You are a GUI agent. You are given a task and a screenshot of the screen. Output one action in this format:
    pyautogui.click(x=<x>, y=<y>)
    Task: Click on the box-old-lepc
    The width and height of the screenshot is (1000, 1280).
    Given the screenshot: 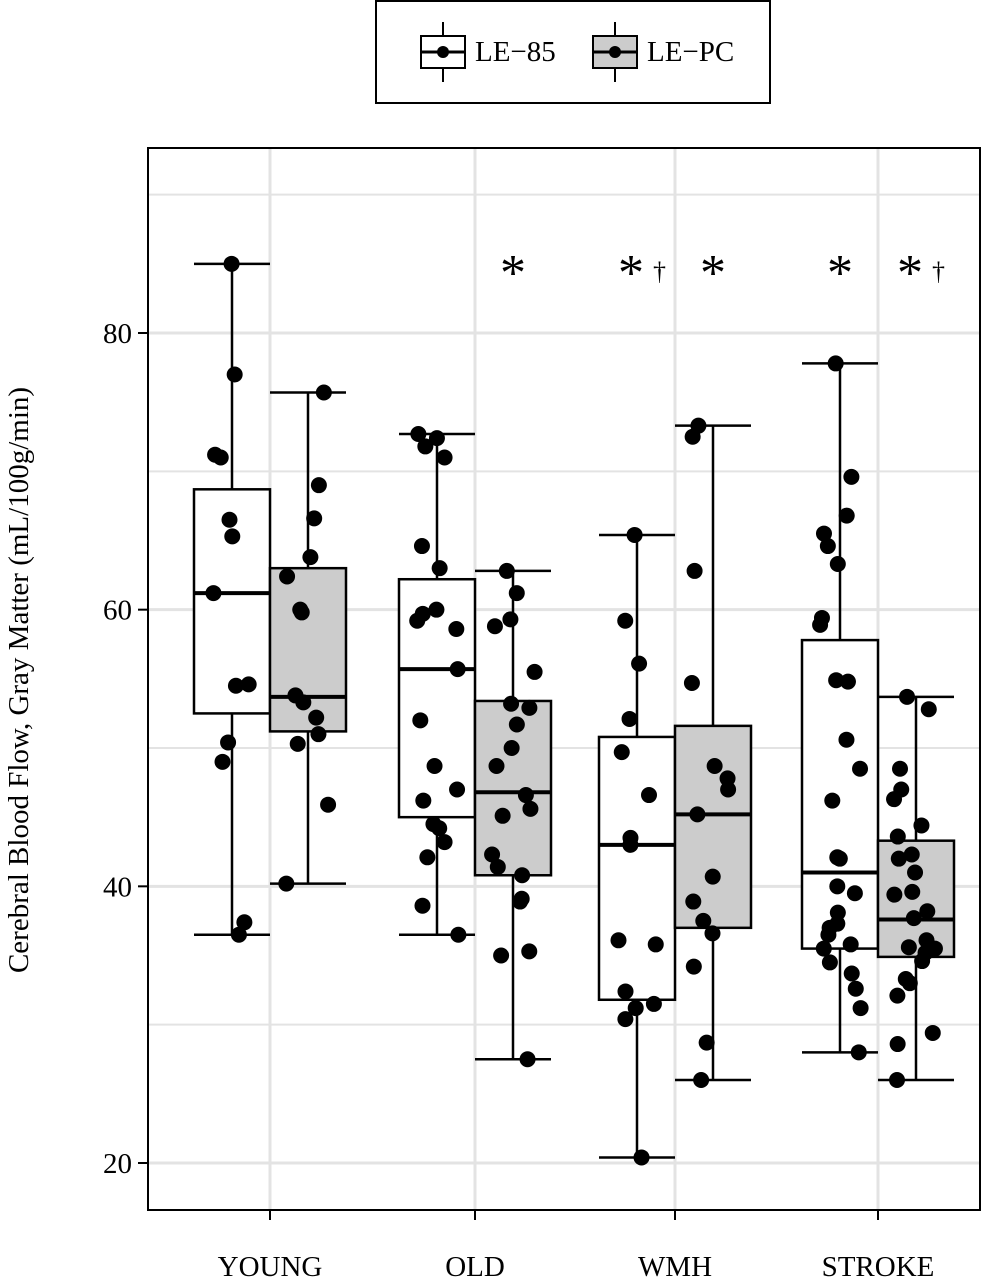 What is the action you would take?
    pyautogui.click(x=513, y=815)
    